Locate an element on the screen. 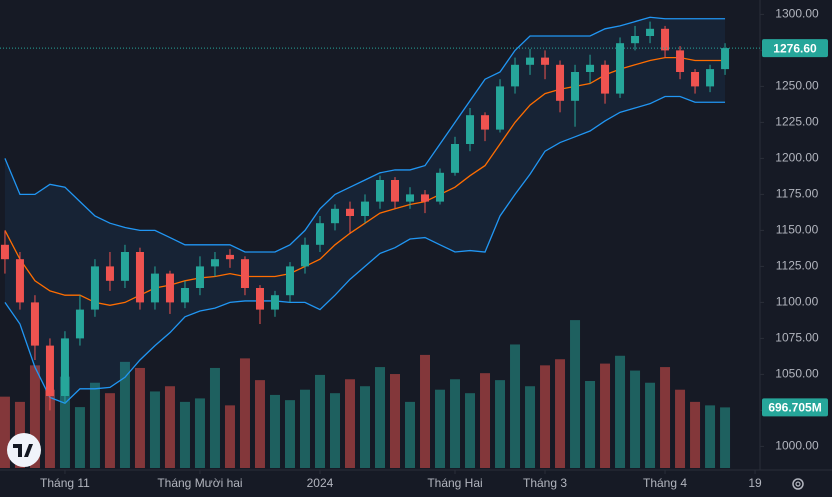 Image resolution: width=832 pixels, height=497 pixels. volume-last-label: 696.705M is located at coordinates (794, 408).